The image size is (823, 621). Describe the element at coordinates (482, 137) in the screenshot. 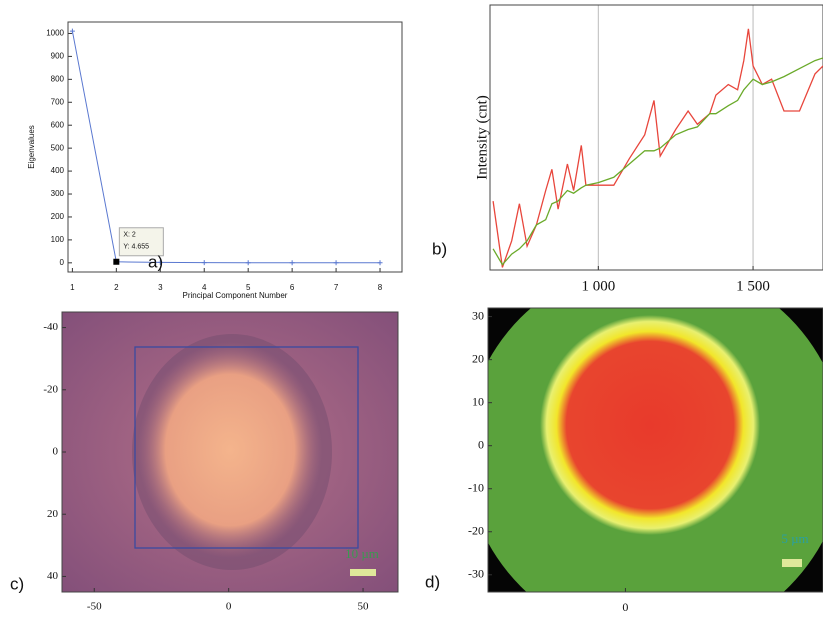

I see `y-axis-label: Intensity (cnt)` at that location.